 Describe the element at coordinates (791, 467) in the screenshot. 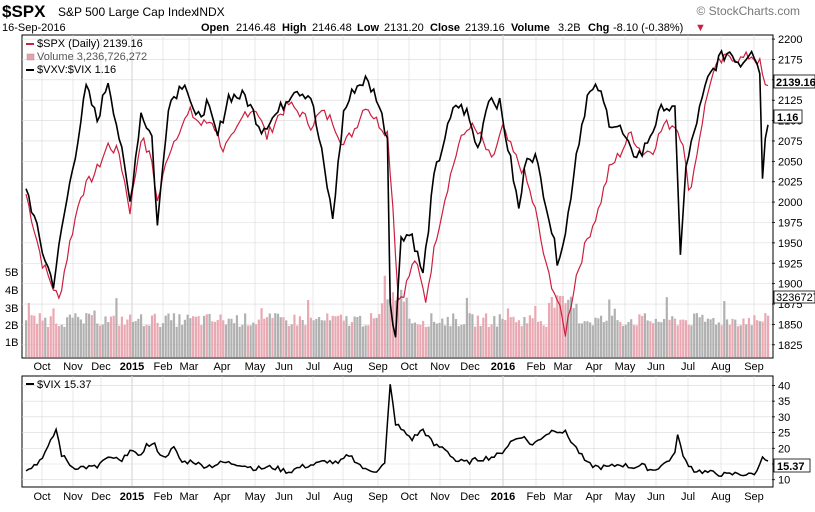

I see `last-vix-label: 15.37` at that location.